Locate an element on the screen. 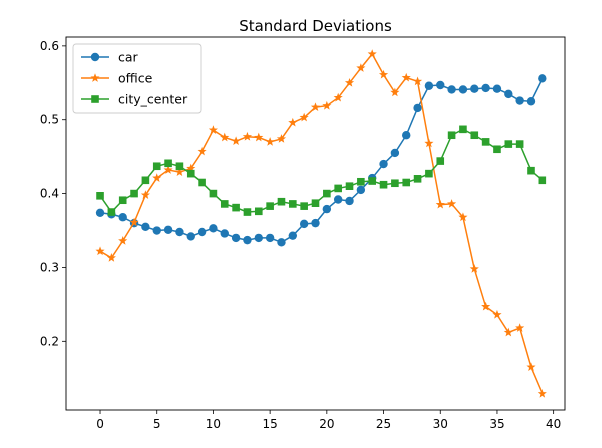 This screenshot has width=602, height=448. y-tick-label: 0.5 is located at coordinates (49, 120).